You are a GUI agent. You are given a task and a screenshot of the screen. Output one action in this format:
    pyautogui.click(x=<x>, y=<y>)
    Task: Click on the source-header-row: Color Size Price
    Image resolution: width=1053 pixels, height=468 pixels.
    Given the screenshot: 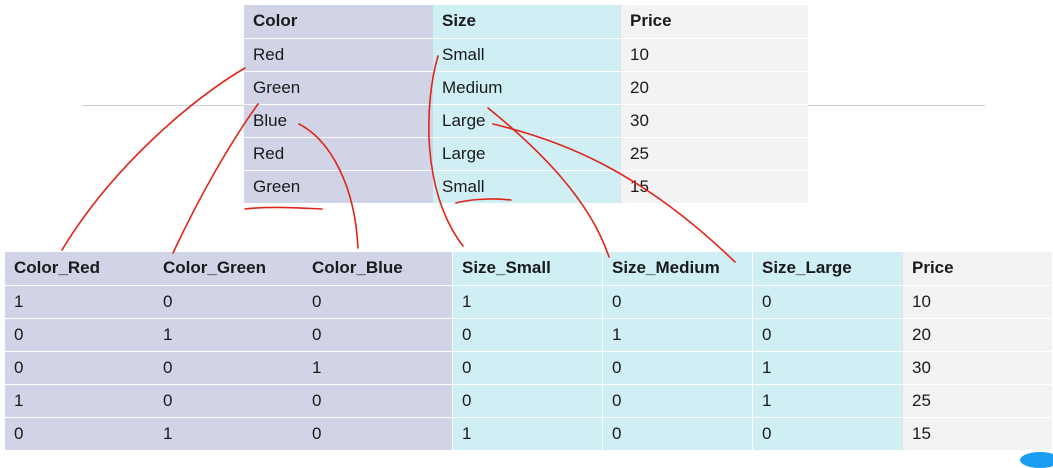 What is the action you would take?
    pyautogui.click(x=526, y=22)
    